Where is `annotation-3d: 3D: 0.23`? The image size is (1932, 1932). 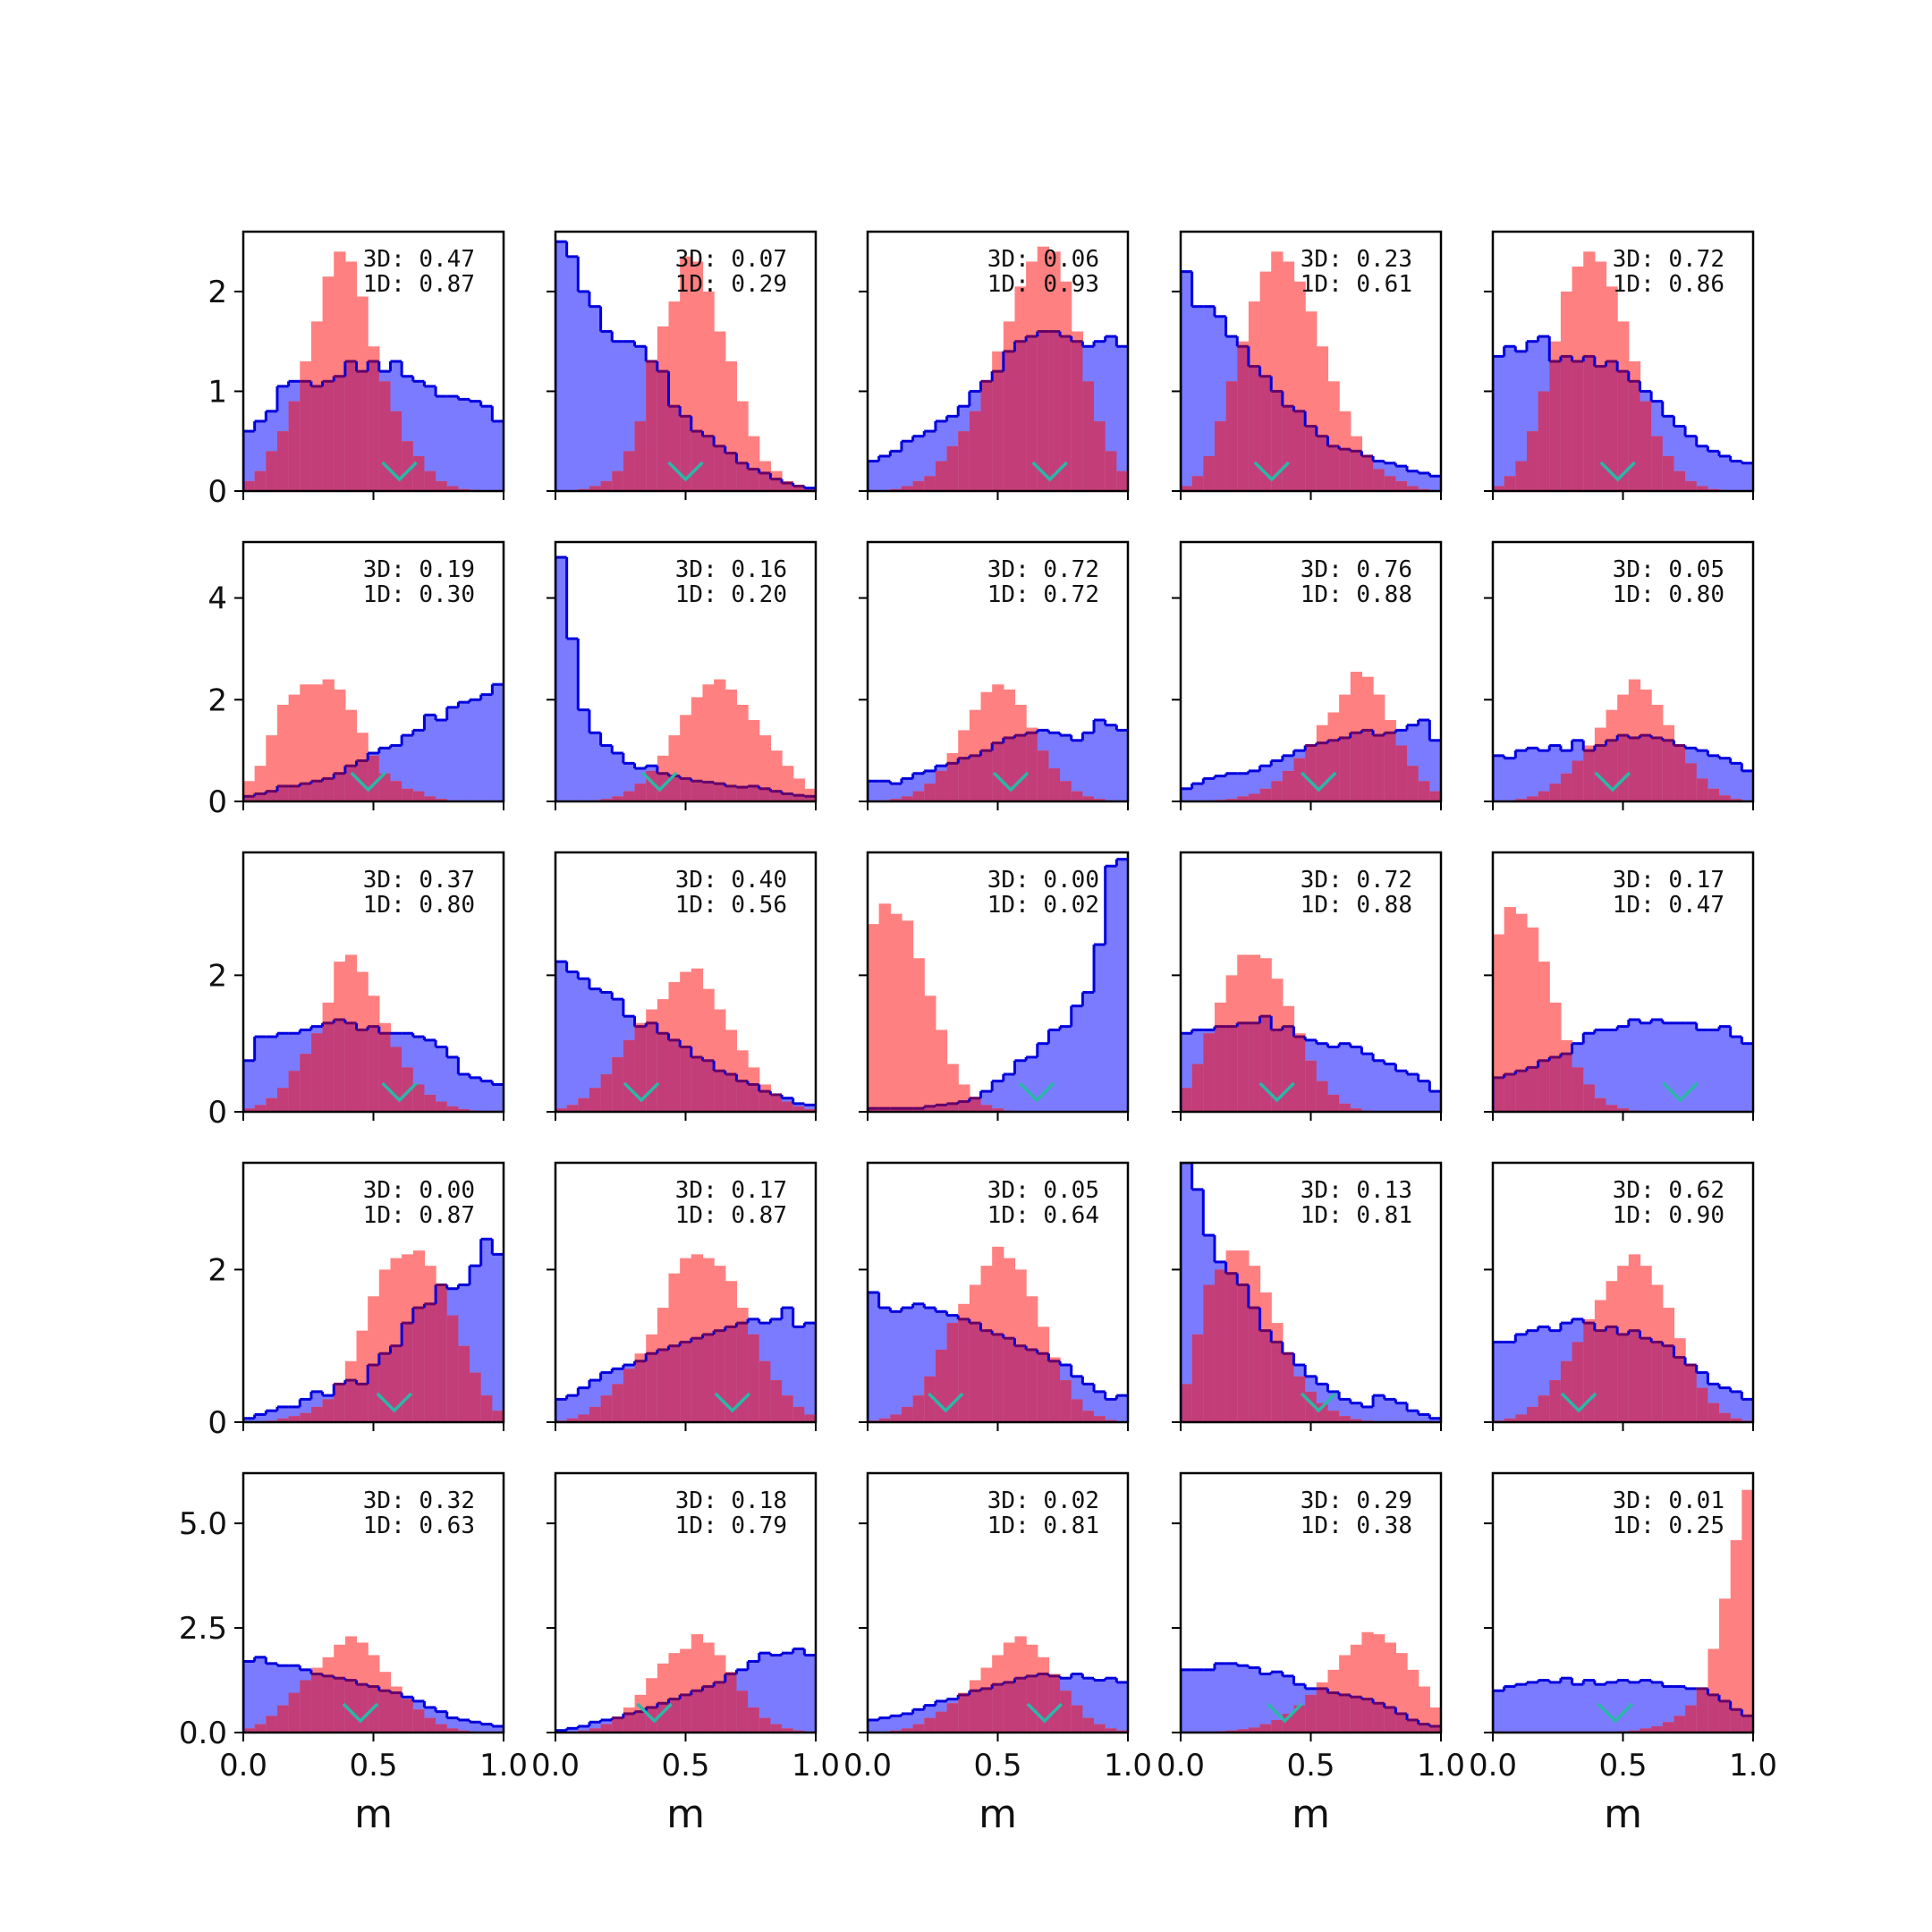
annotation-3d: 3D: 0.23 is located at coordinates (1356, 259).